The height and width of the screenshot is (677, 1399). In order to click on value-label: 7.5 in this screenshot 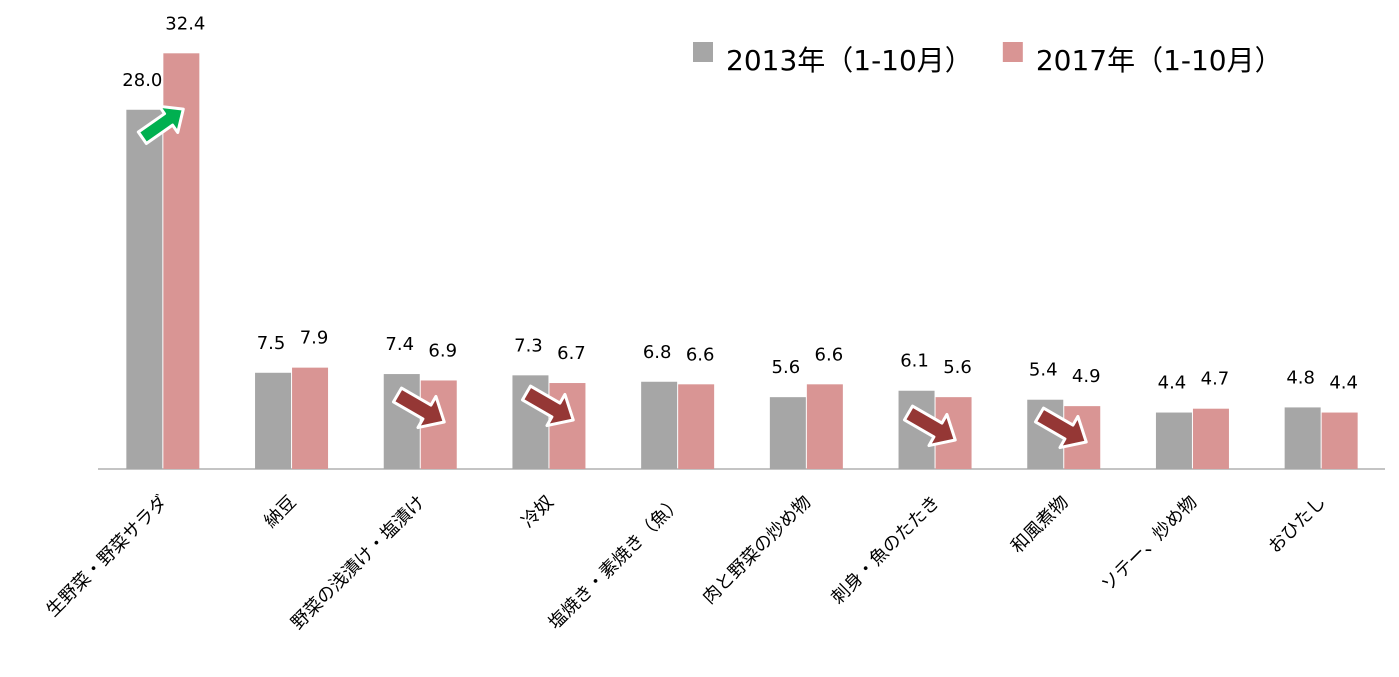, I will do `click(271, 343)`.